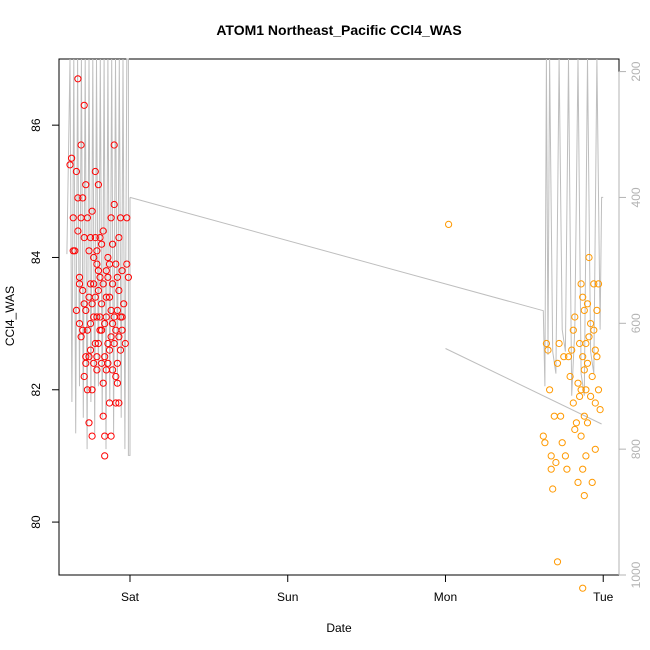 The width and height of the screenshot is (650, 650). What do you see at coordinates (36, 390) in the screenshot?
I see `y-tick-label-2: 82` at bounding box center [36, 390].